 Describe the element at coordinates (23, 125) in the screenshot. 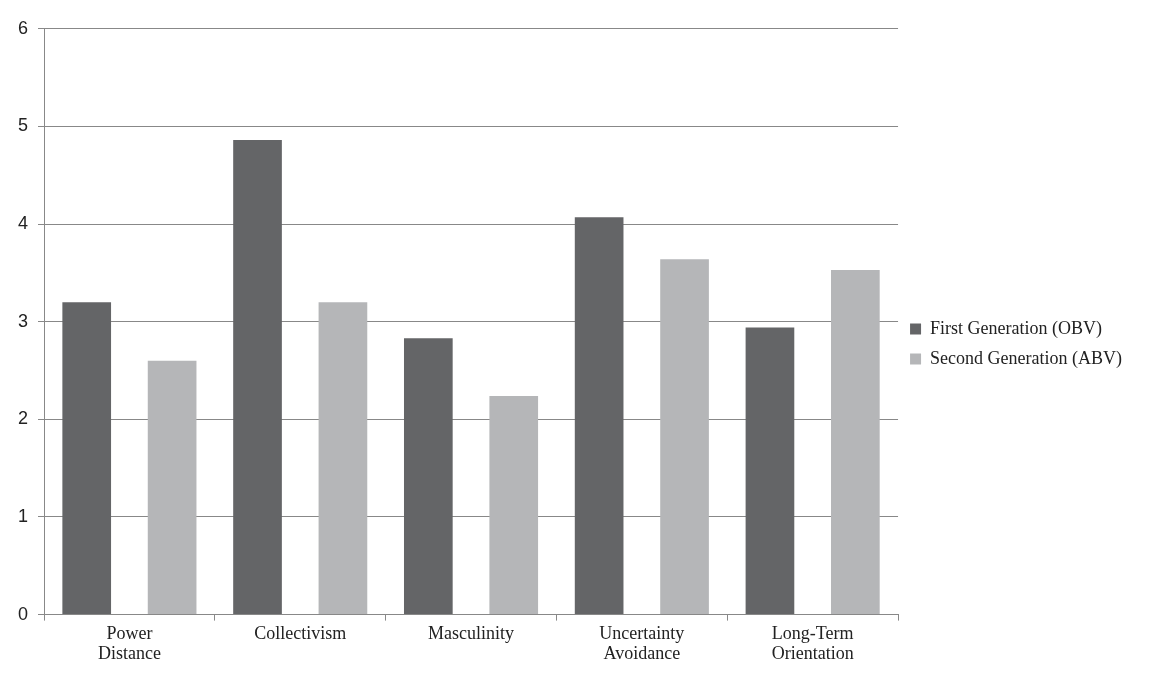

I see `y-tick-label: 5` at that location.